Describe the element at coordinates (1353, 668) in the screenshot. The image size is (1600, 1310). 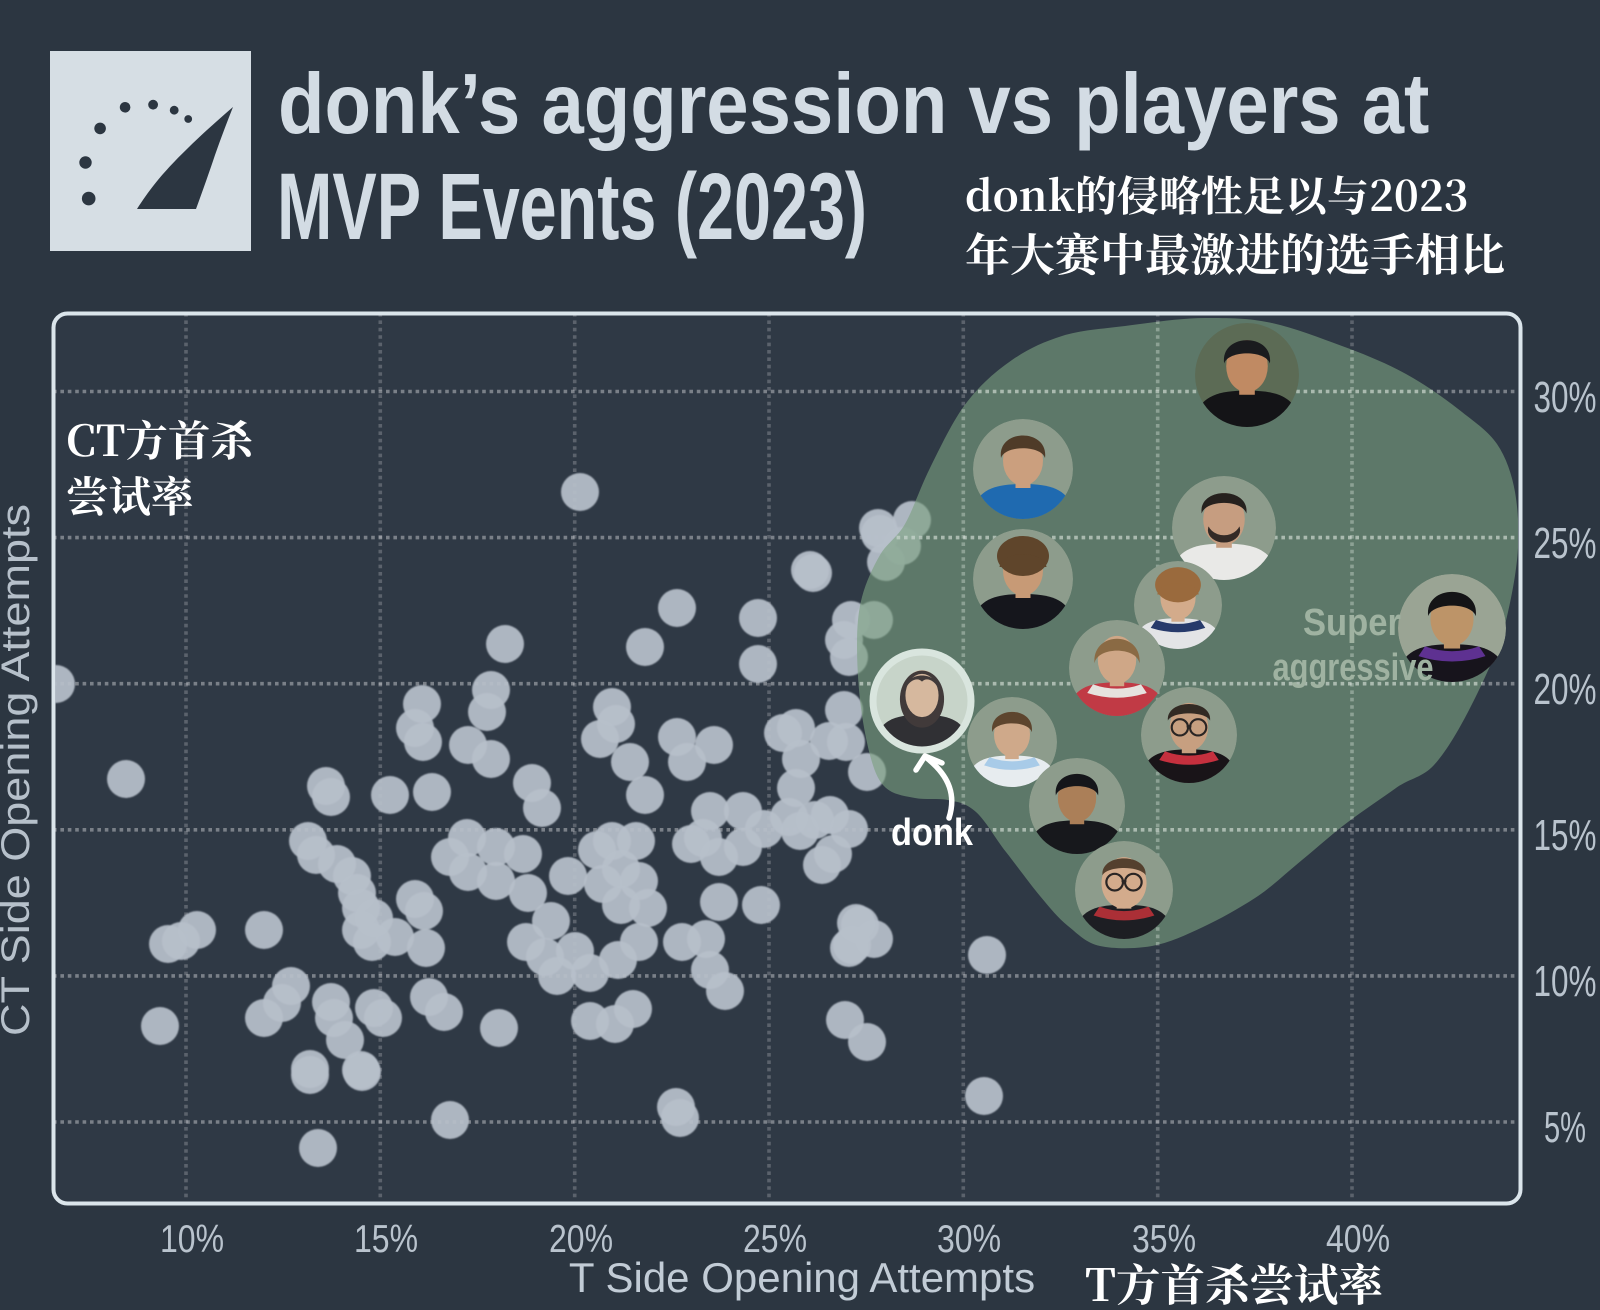
I see `svg-text: aggressive` at that location.